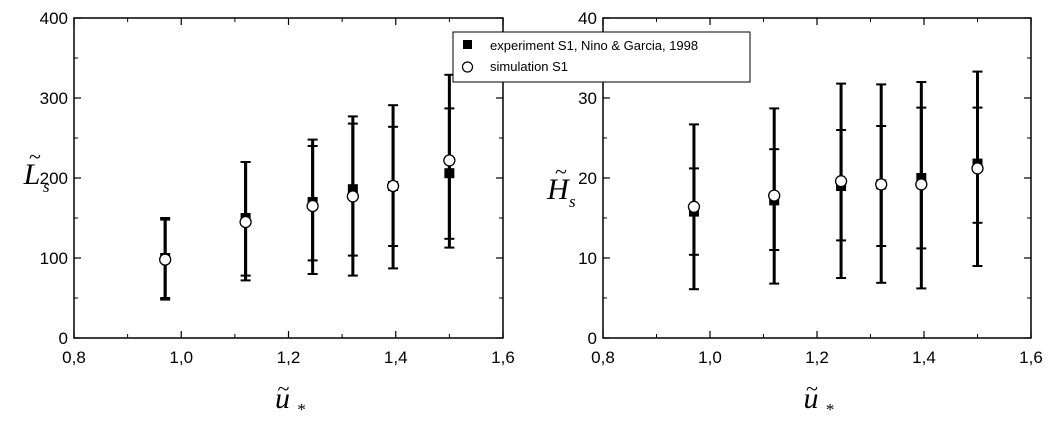 The width and height of the screenshot is (1060, 423). I want to click on y-tick-label: 10, so click(587, 258).